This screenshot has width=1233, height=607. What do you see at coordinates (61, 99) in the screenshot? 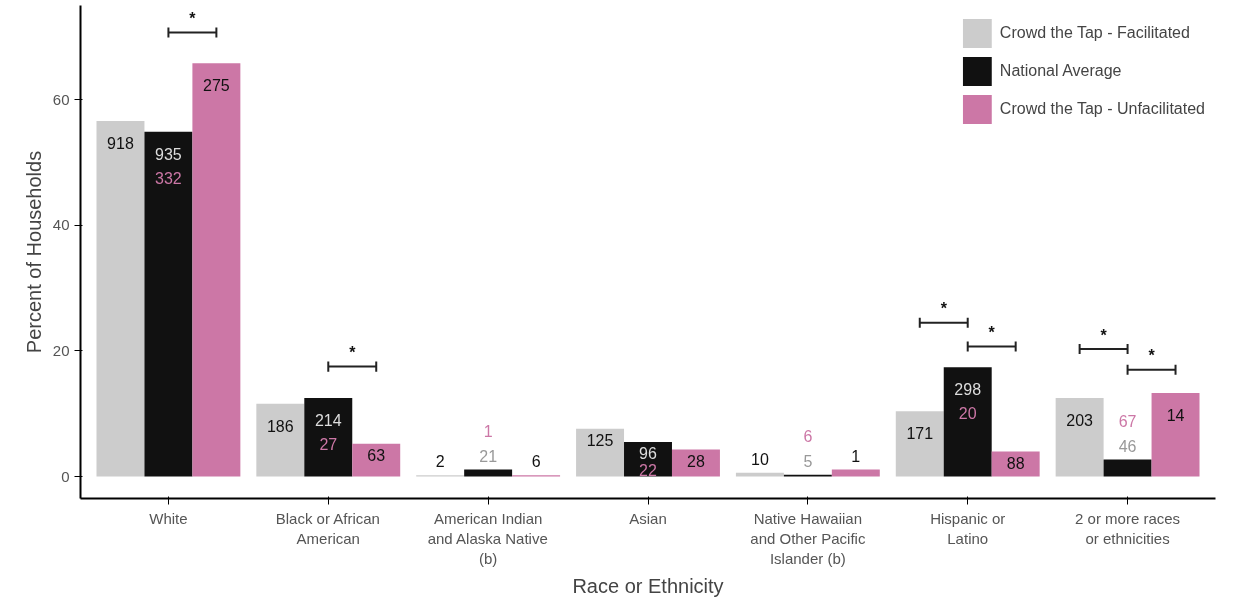
I see `y-tick-label: 60` at bounding box center [61, 99].